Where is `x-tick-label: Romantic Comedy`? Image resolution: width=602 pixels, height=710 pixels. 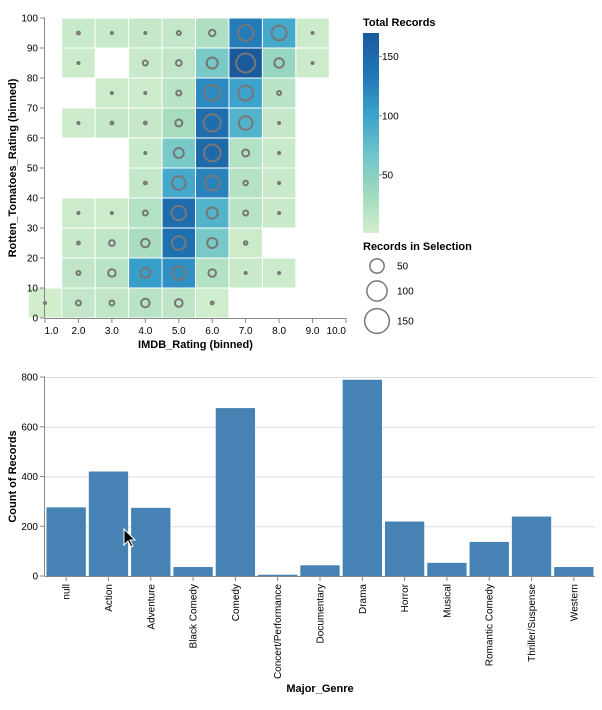
x-tick-label: Romantic Comedy is located at coordinates (490, 625).